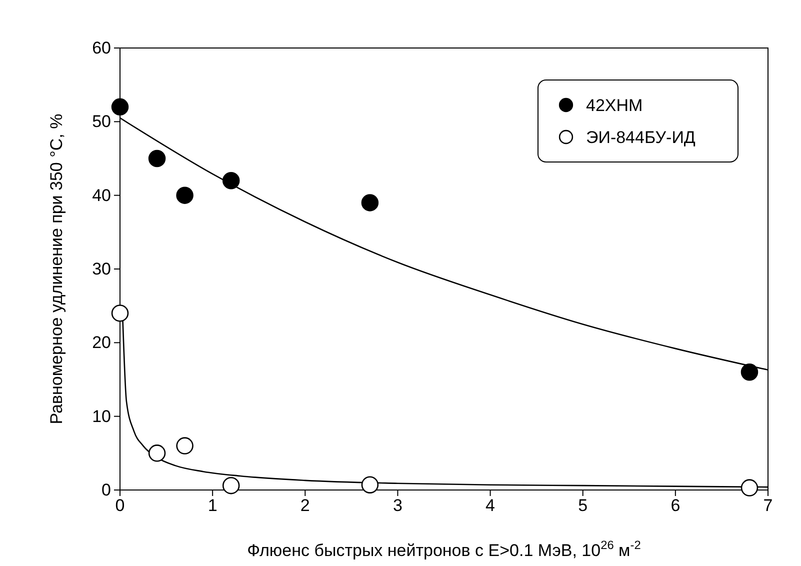  What do you see at coordinates (101, 416) in the screenshot?
I see `y-tick-label: 10` at bounding box center [101, 416].